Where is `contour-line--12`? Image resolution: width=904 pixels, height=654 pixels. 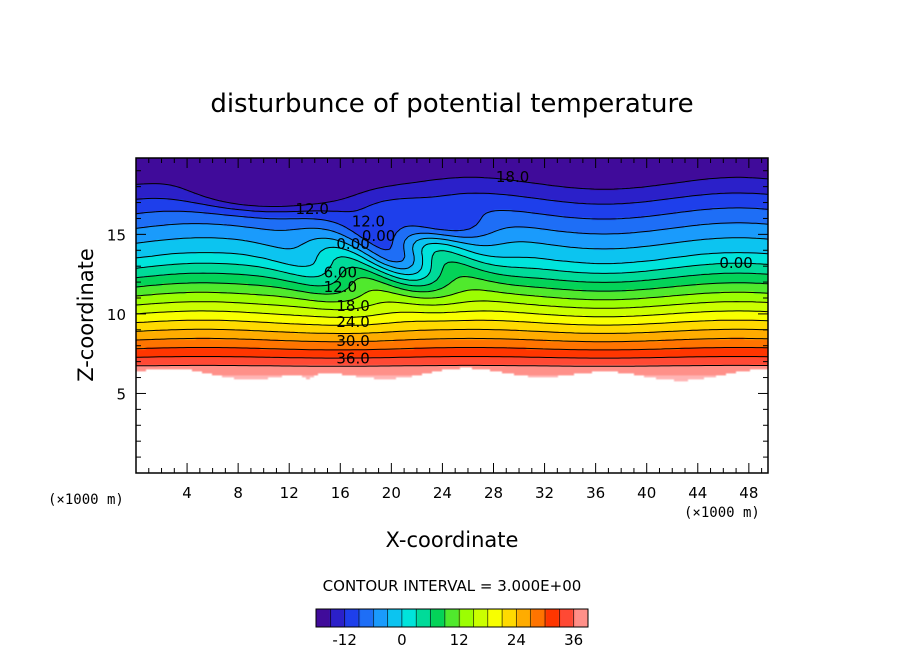 contour-line--12 is located at coordinates (452, 202).